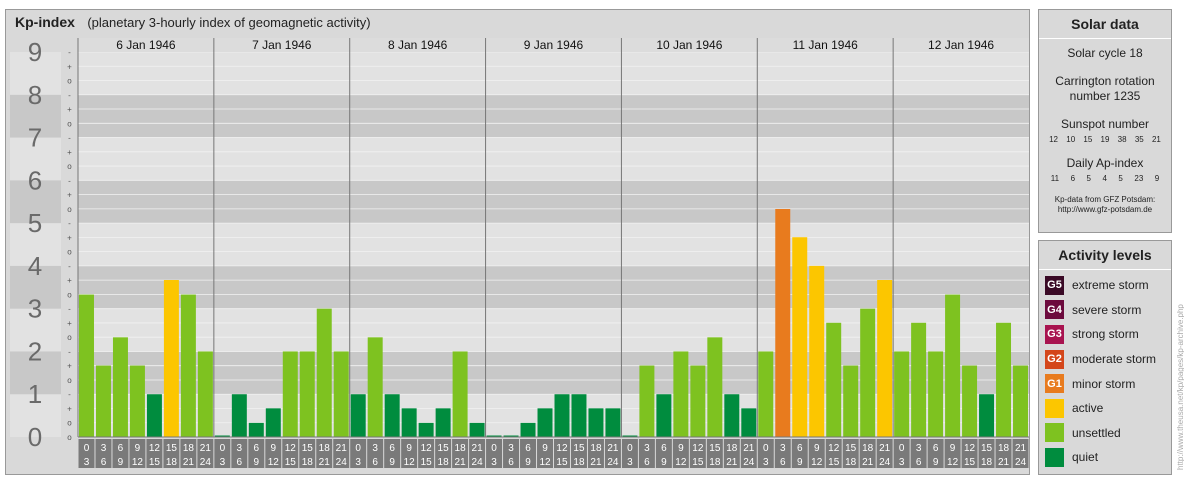 This screenshot has height=480, width=1184. Describe the element at coordinates (418, 45) in the screenshot. I see `day-label: 8 Jan 1946` at that location.